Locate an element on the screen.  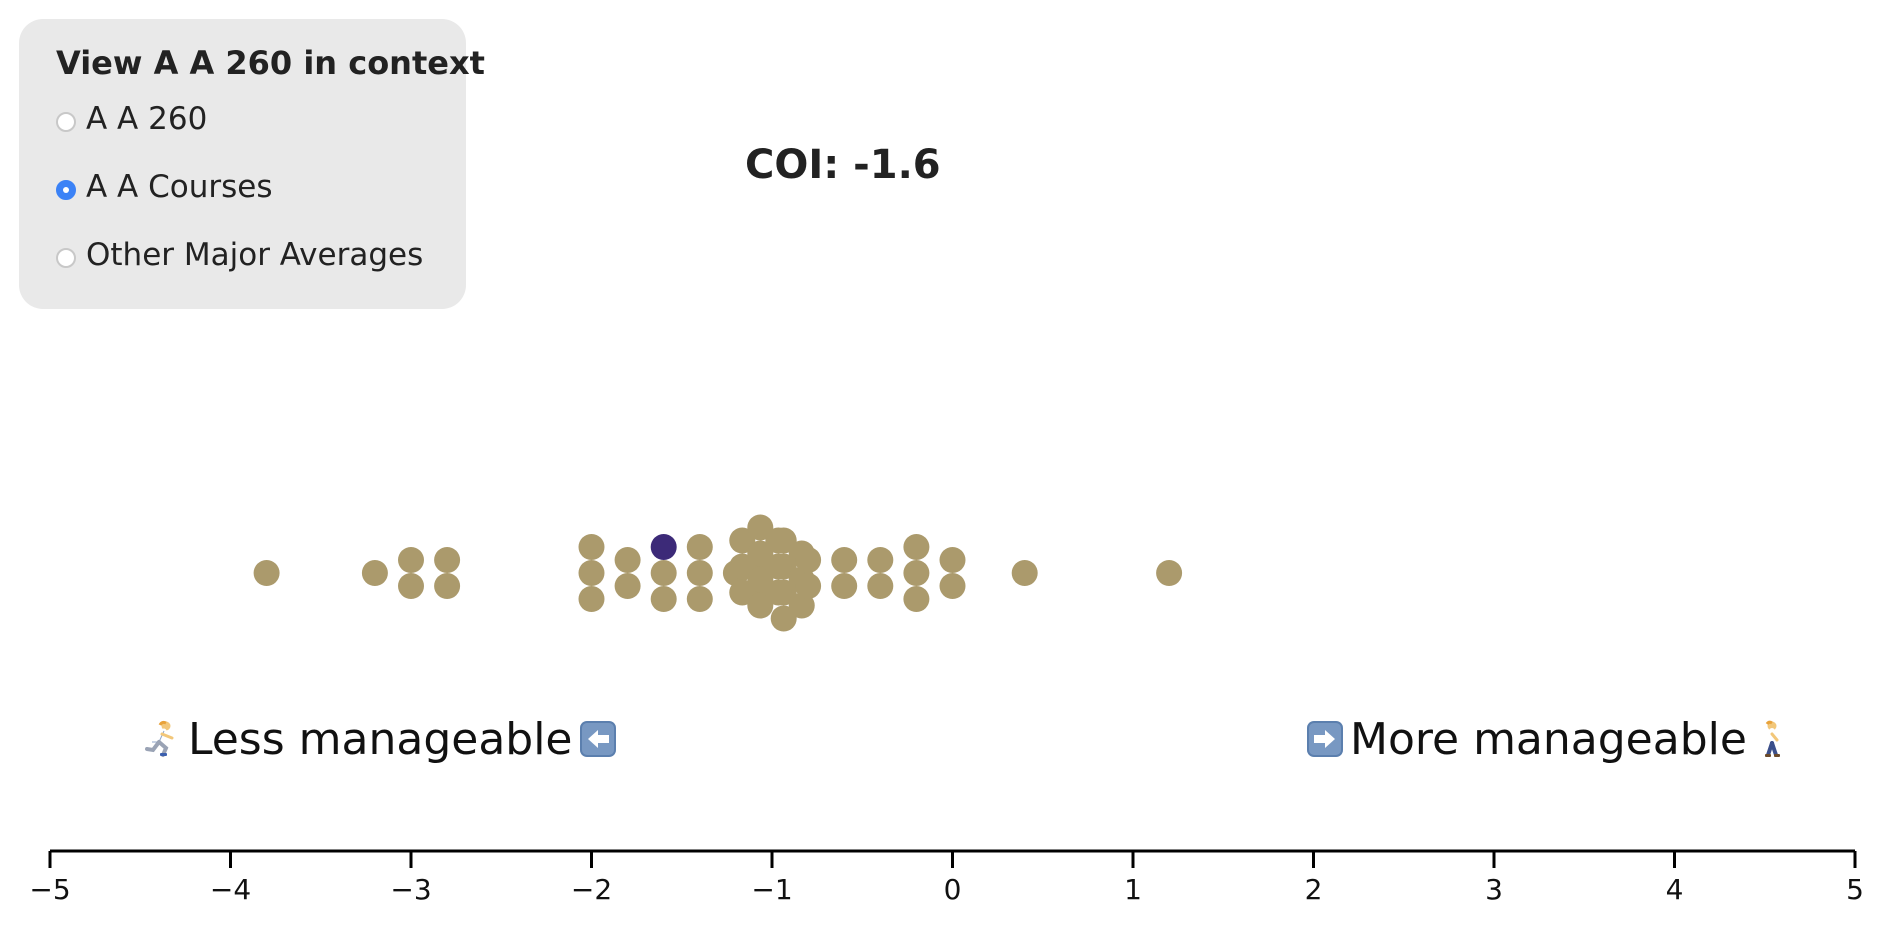
radio-label: A A Courses is located at coordinates (179, 187).